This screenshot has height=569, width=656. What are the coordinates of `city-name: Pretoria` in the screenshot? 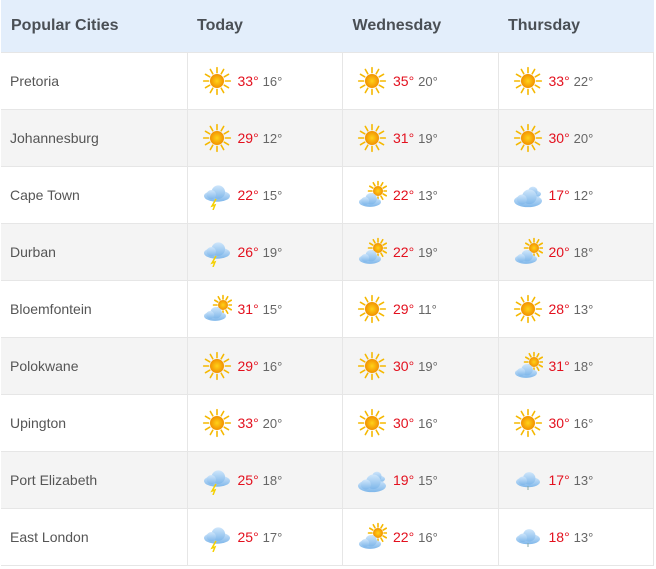 It's located at (94, 81).